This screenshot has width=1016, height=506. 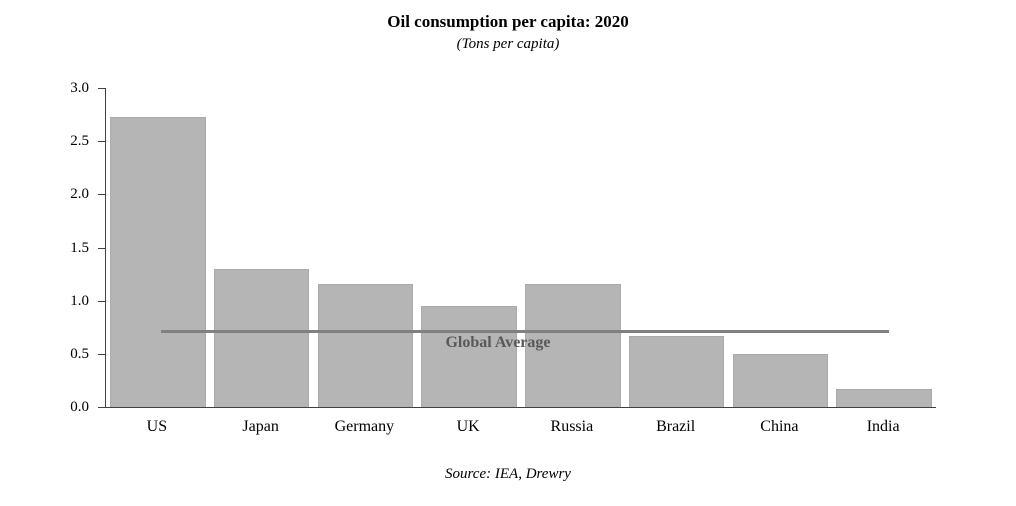 I want to click on bar-uk, so click(x=469, y=356).